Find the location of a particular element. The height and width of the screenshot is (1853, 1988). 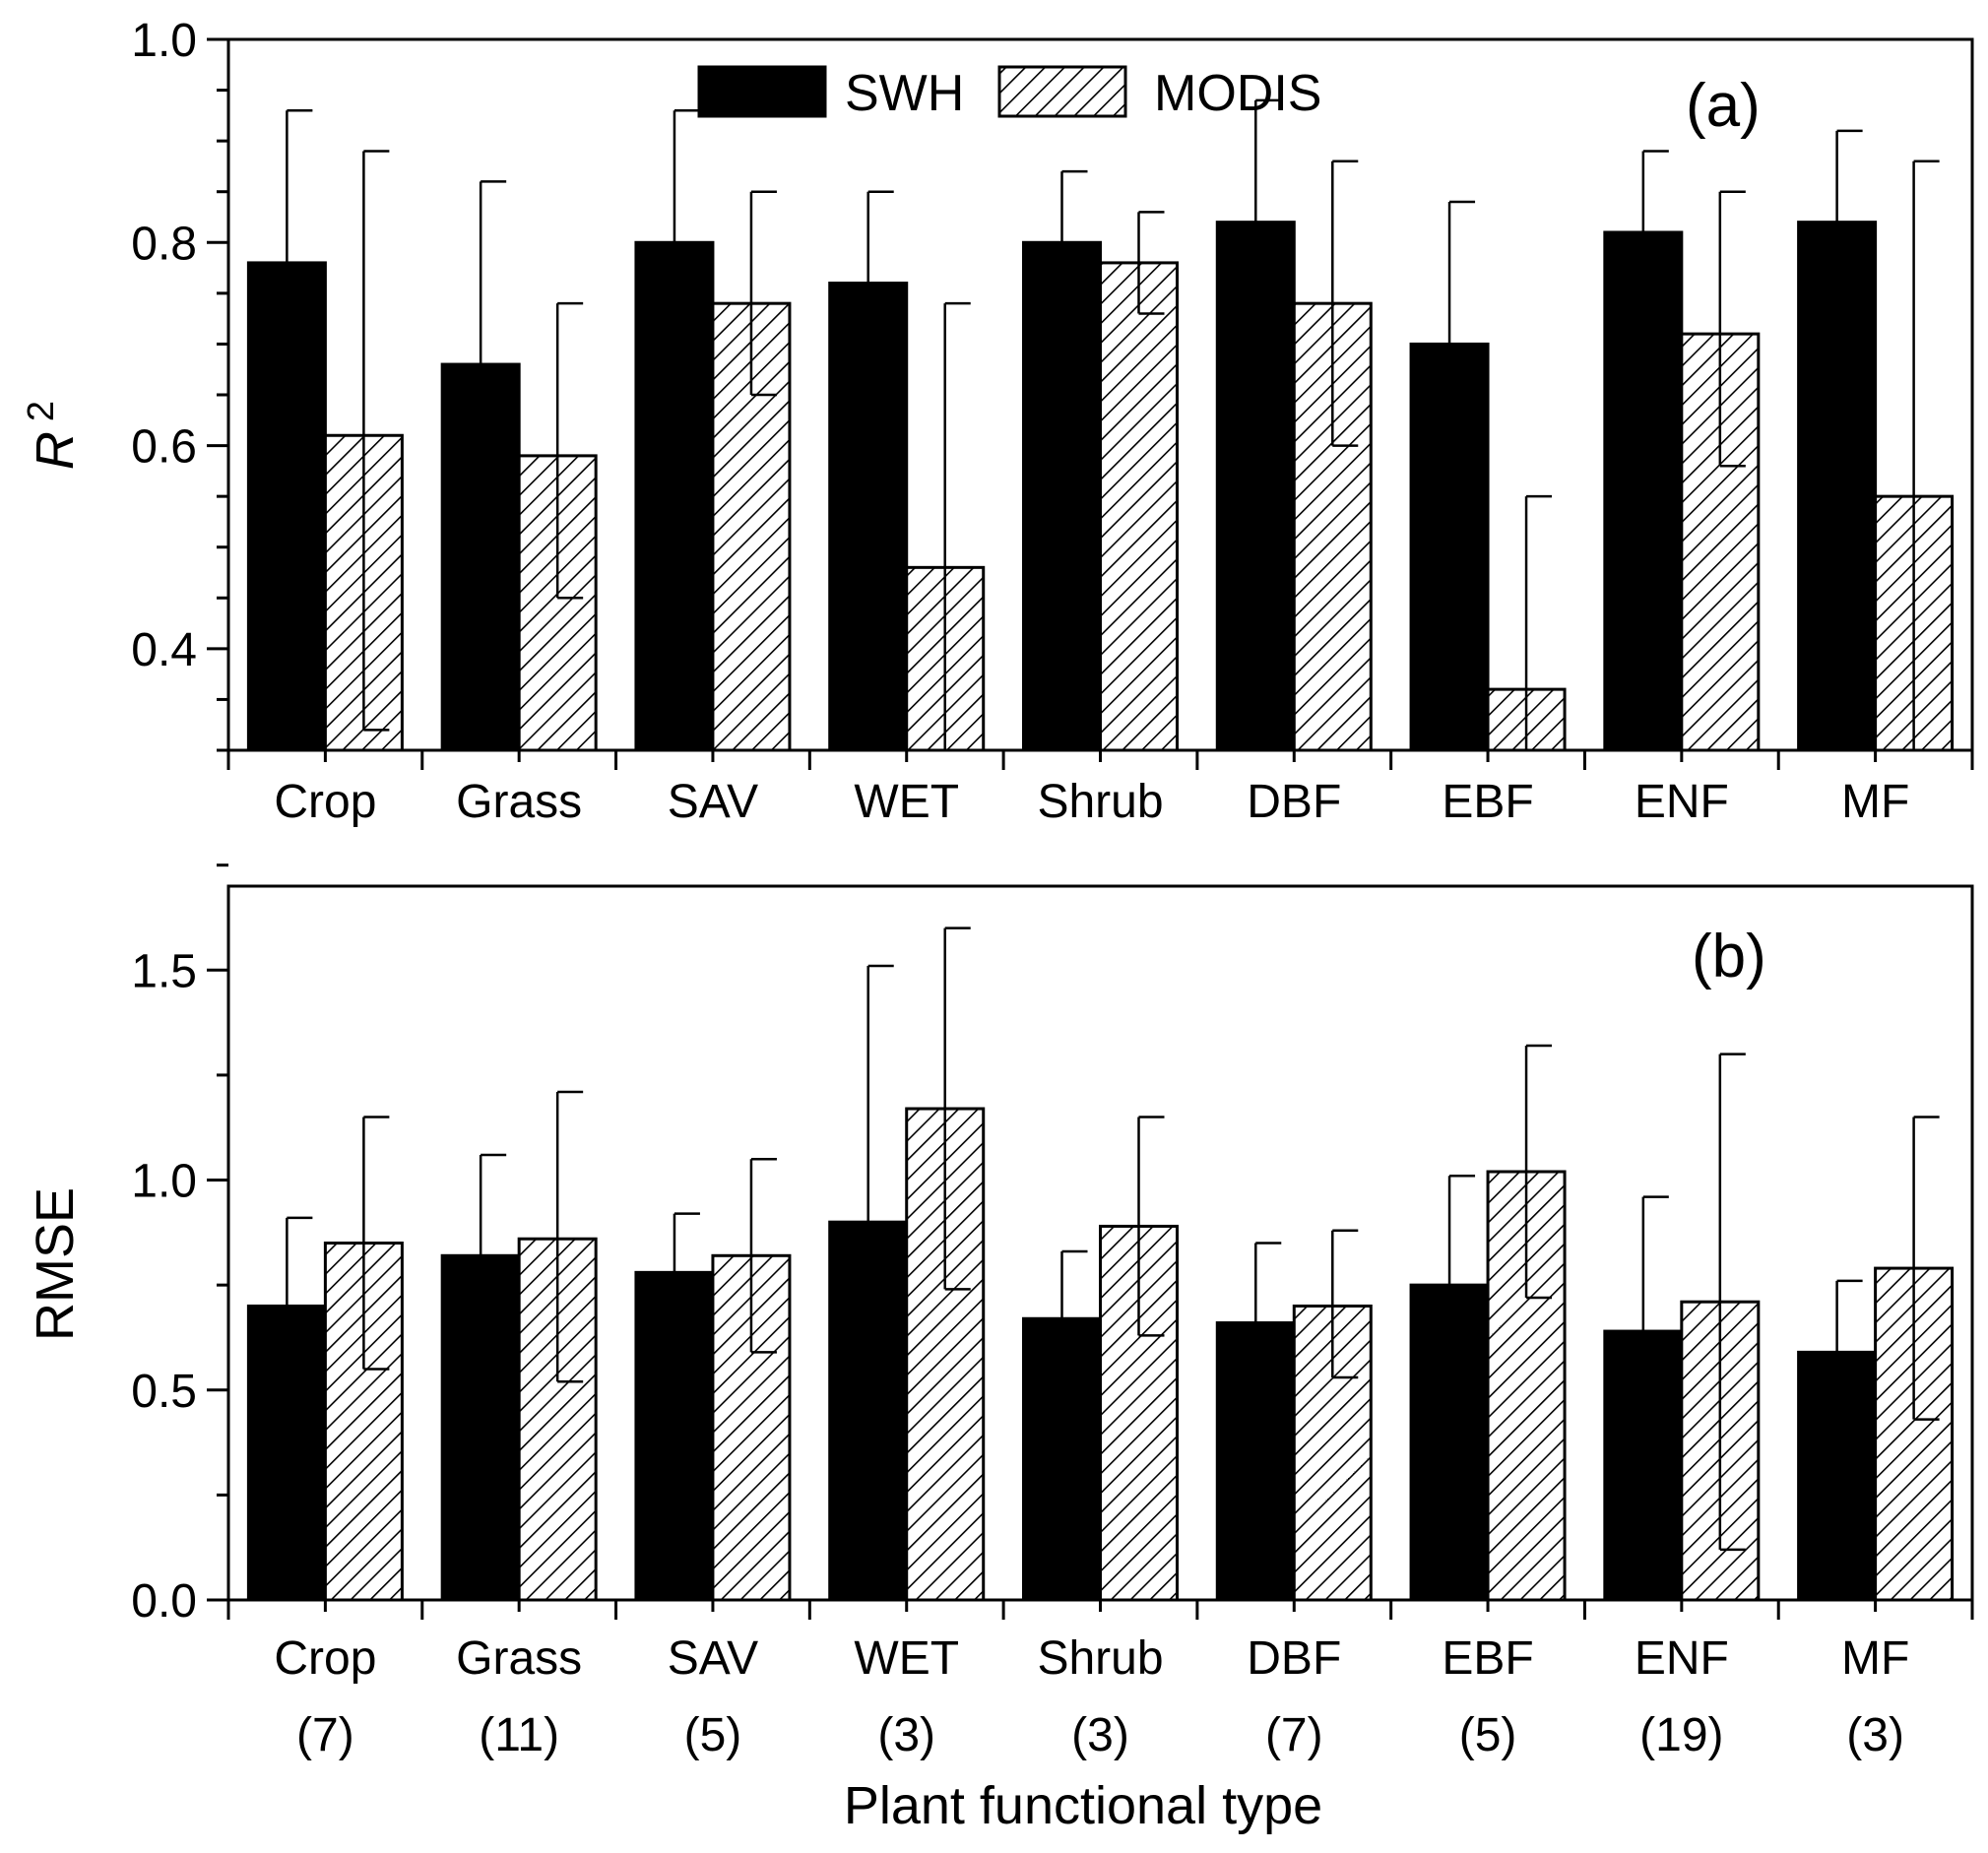

y-tick-label: 0.5 is located at coordinates (164, 1392).